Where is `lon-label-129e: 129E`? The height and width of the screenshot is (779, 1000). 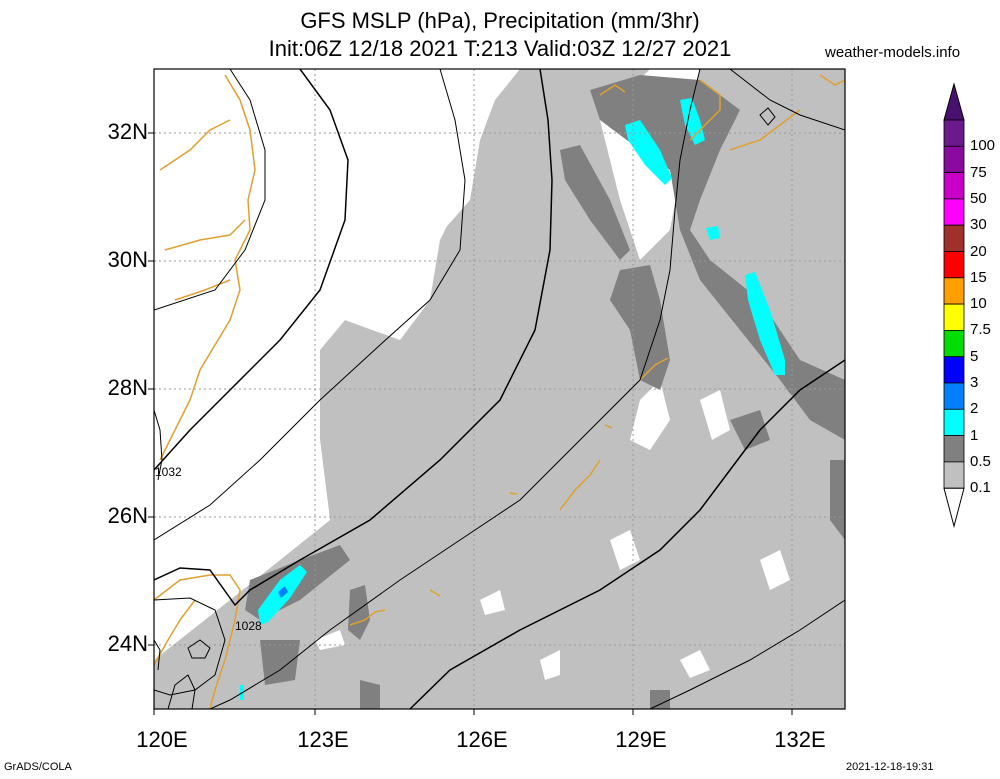 lon-label-129e: 129E is located at coordinates (641, 739).